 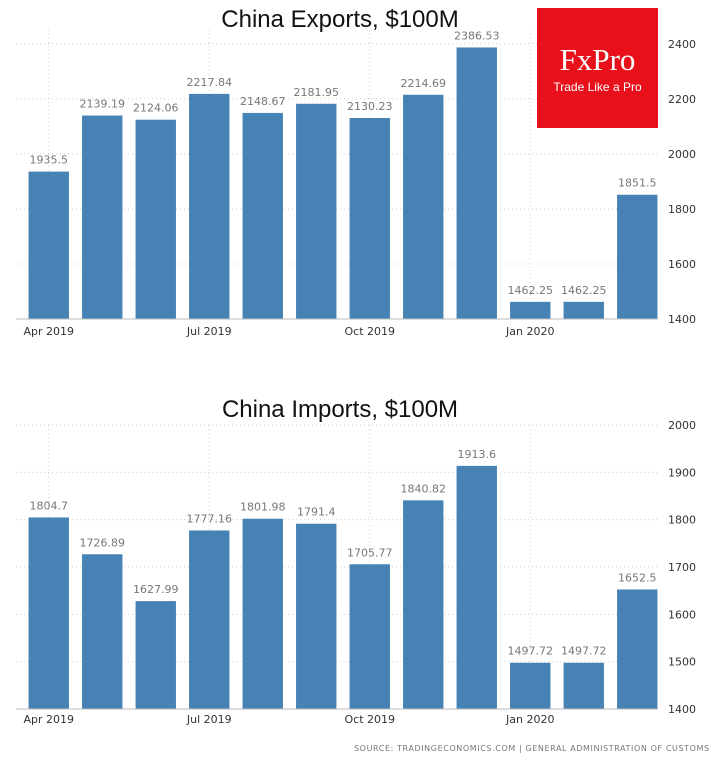 What do you see at coordinates (682, 209) in the screenshot?
I see `exports-y-tick-label: 1800` at bounding box center [682, 209].